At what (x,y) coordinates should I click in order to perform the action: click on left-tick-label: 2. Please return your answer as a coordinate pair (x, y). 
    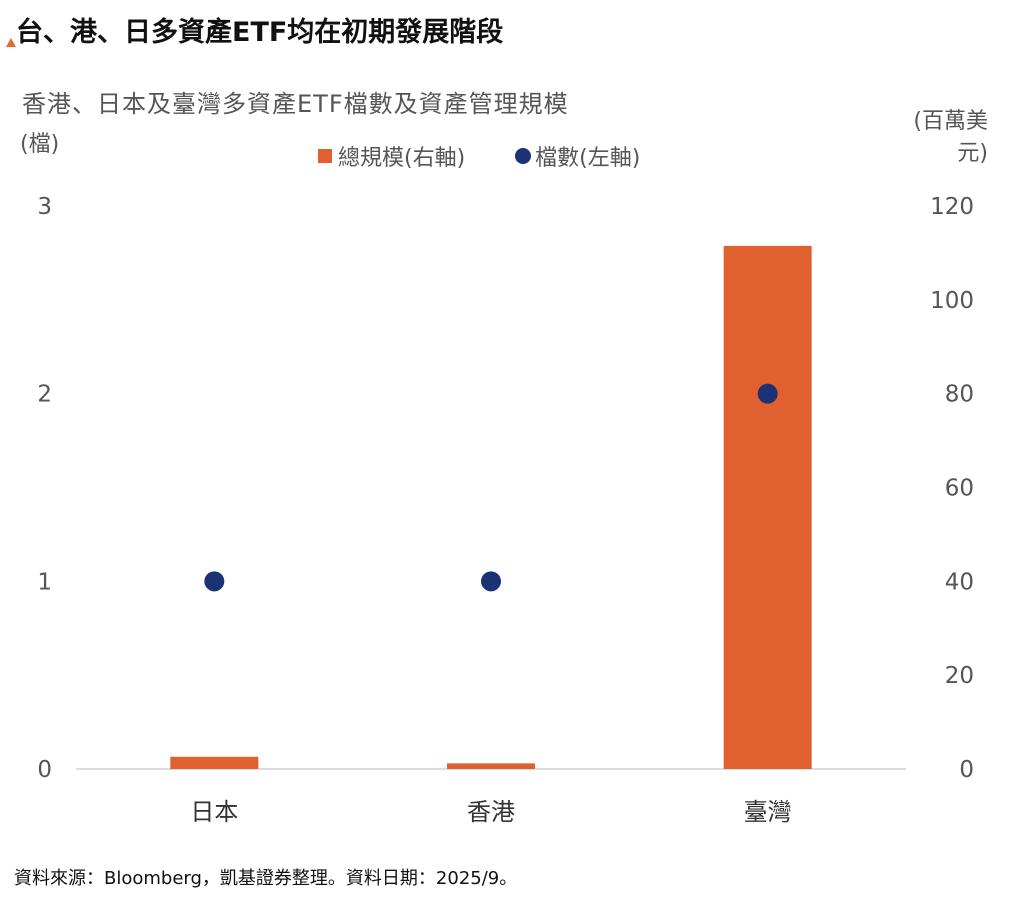
    Looking at the image, I should click on (44, 395).